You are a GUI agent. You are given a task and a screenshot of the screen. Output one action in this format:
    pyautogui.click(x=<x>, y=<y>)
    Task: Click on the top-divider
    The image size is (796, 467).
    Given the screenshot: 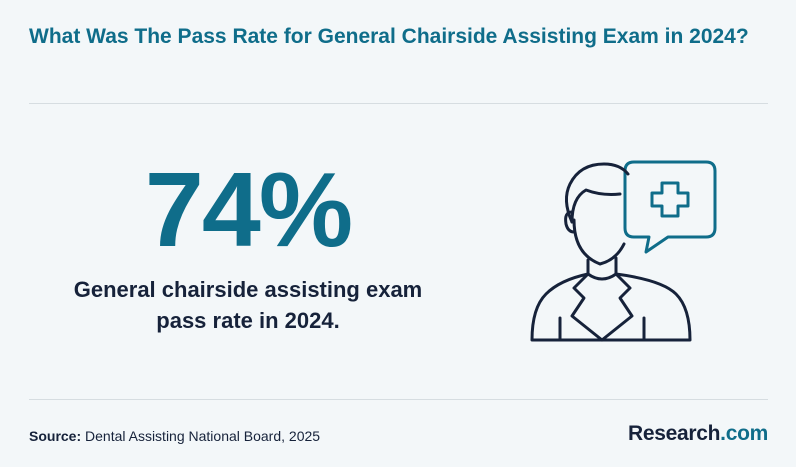 What is the action you would take?
    pyautogui.click(x=398, y=103)
    